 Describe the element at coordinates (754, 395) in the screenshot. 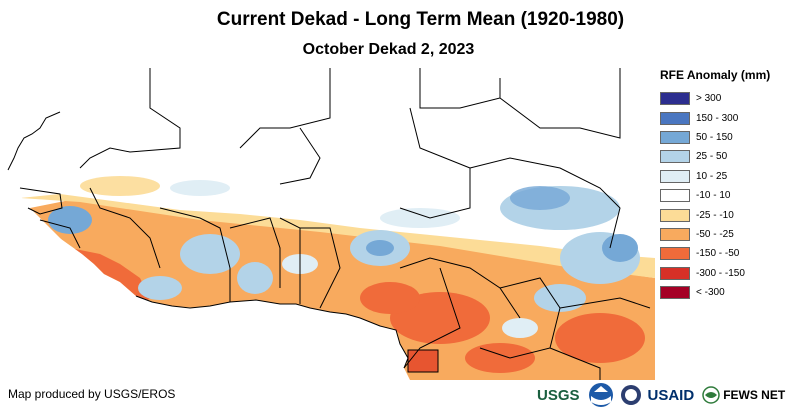

I see `fewsnet-logo: FEWS NET` at that location.